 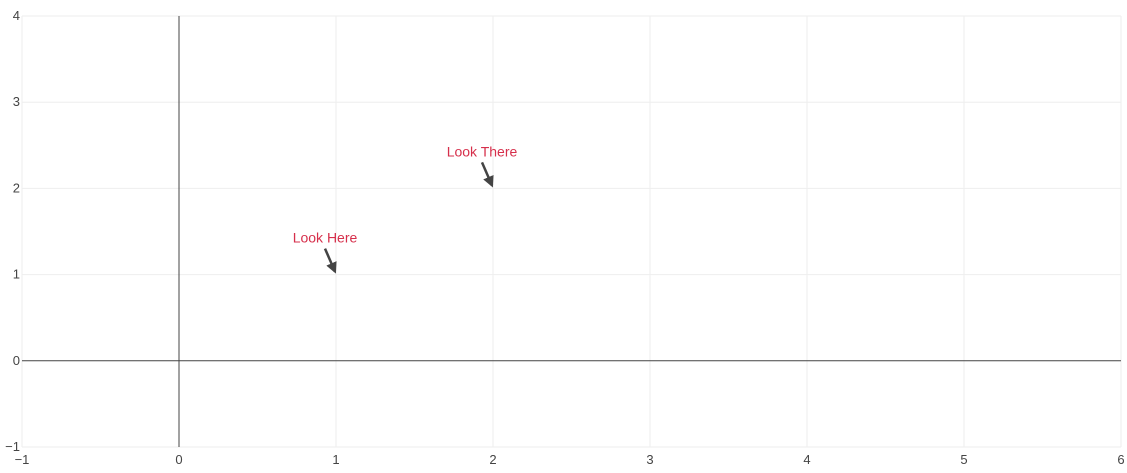 I want to click on x-tick-label: 0, so click(x=178, y=459).